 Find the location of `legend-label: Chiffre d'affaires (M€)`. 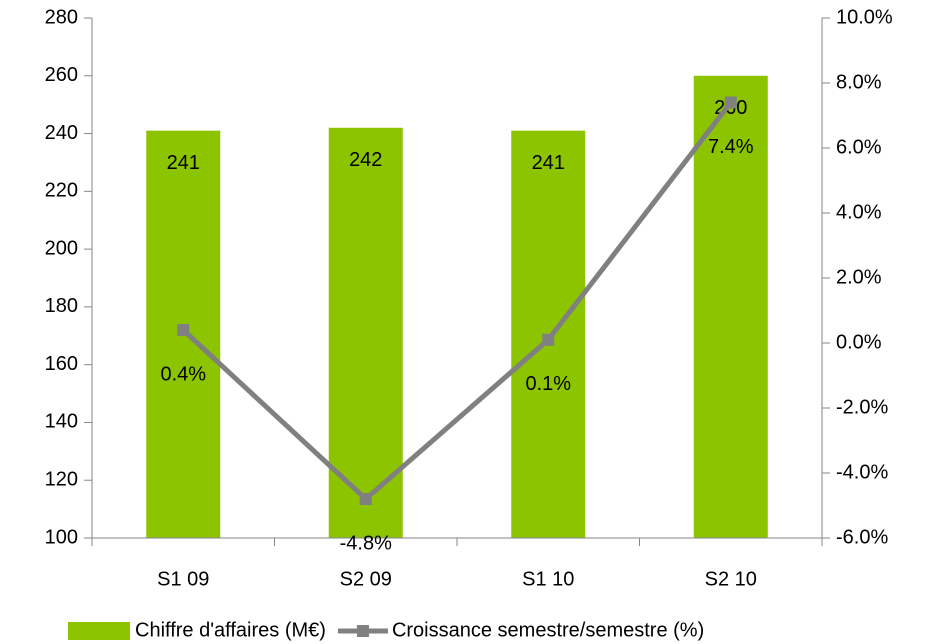

legend-label: Chiffre d'affaires (M€) is located at coordinates (230, 630).